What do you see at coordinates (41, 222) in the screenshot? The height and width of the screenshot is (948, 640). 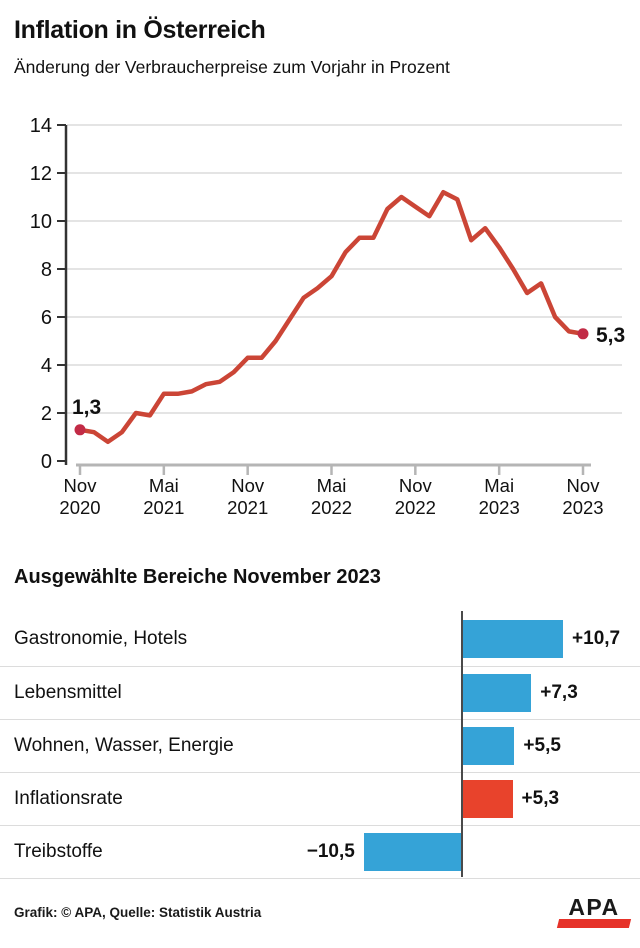 I see `y-axis-tick-label: 10` at bounding box center [41, 222].